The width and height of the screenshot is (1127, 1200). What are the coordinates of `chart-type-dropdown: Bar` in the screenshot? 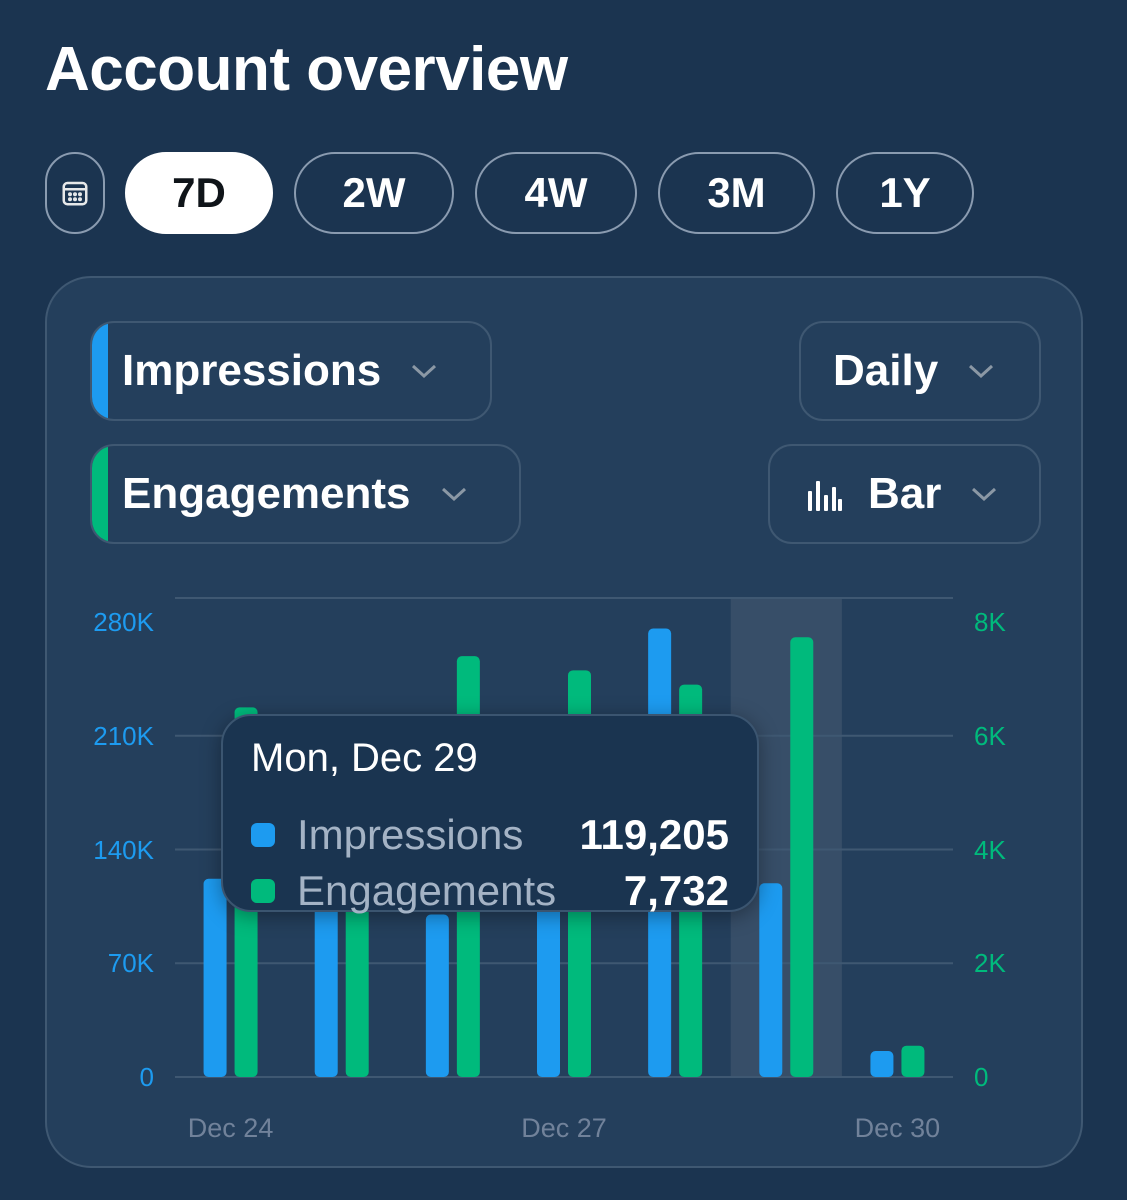 It's located at (904, 494).